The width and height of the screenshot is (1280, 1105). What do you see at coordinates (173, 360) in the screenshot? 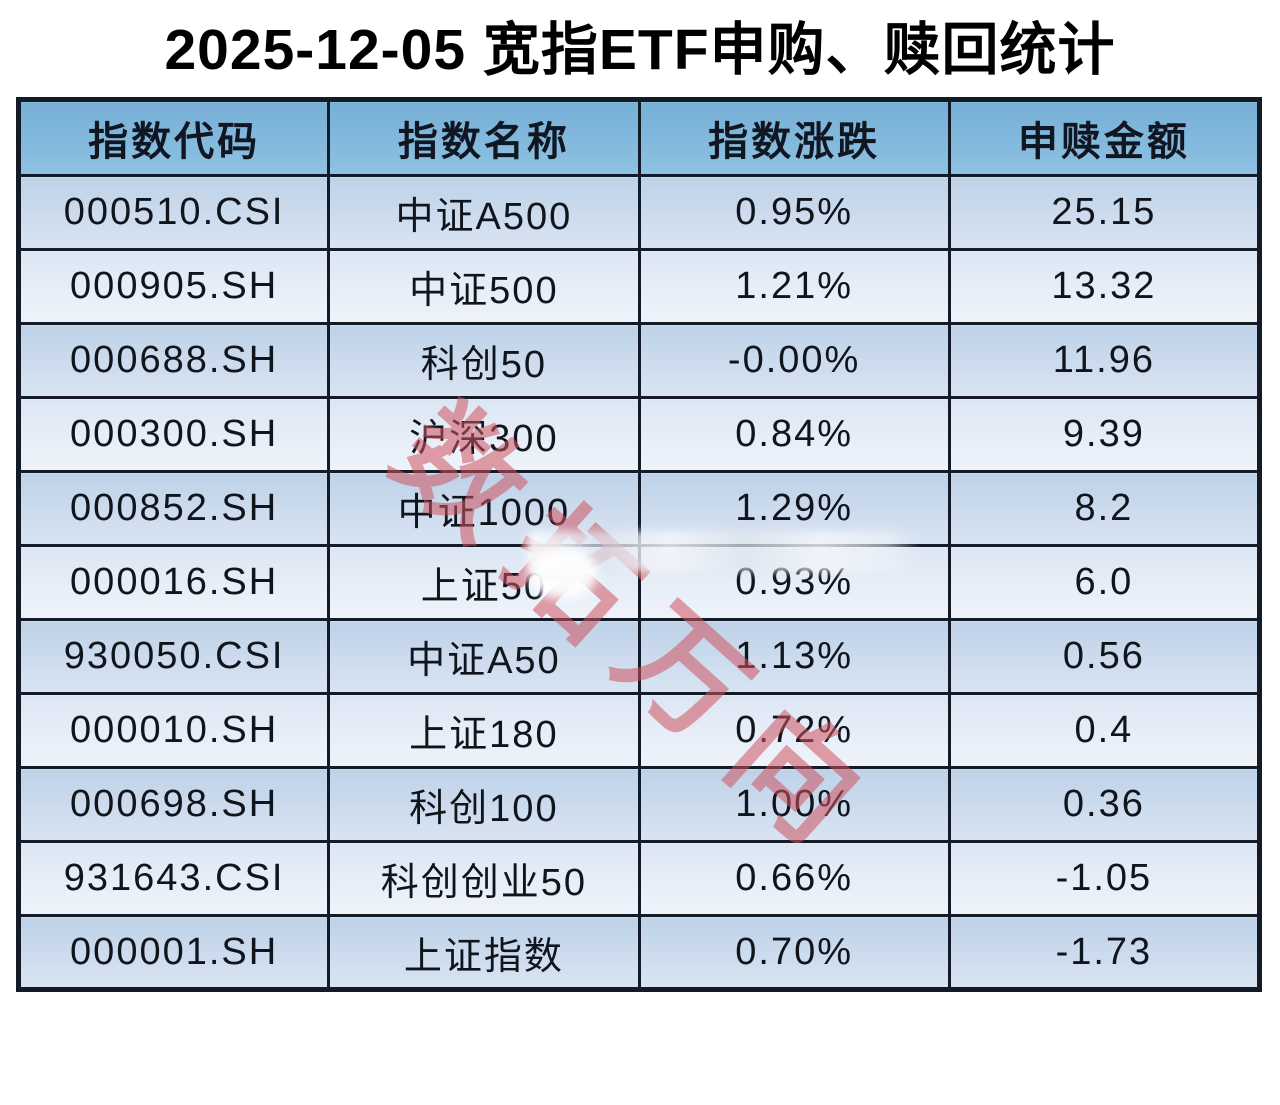
I see `cell-code: 000688.SH` at bounding box center [173, 360].